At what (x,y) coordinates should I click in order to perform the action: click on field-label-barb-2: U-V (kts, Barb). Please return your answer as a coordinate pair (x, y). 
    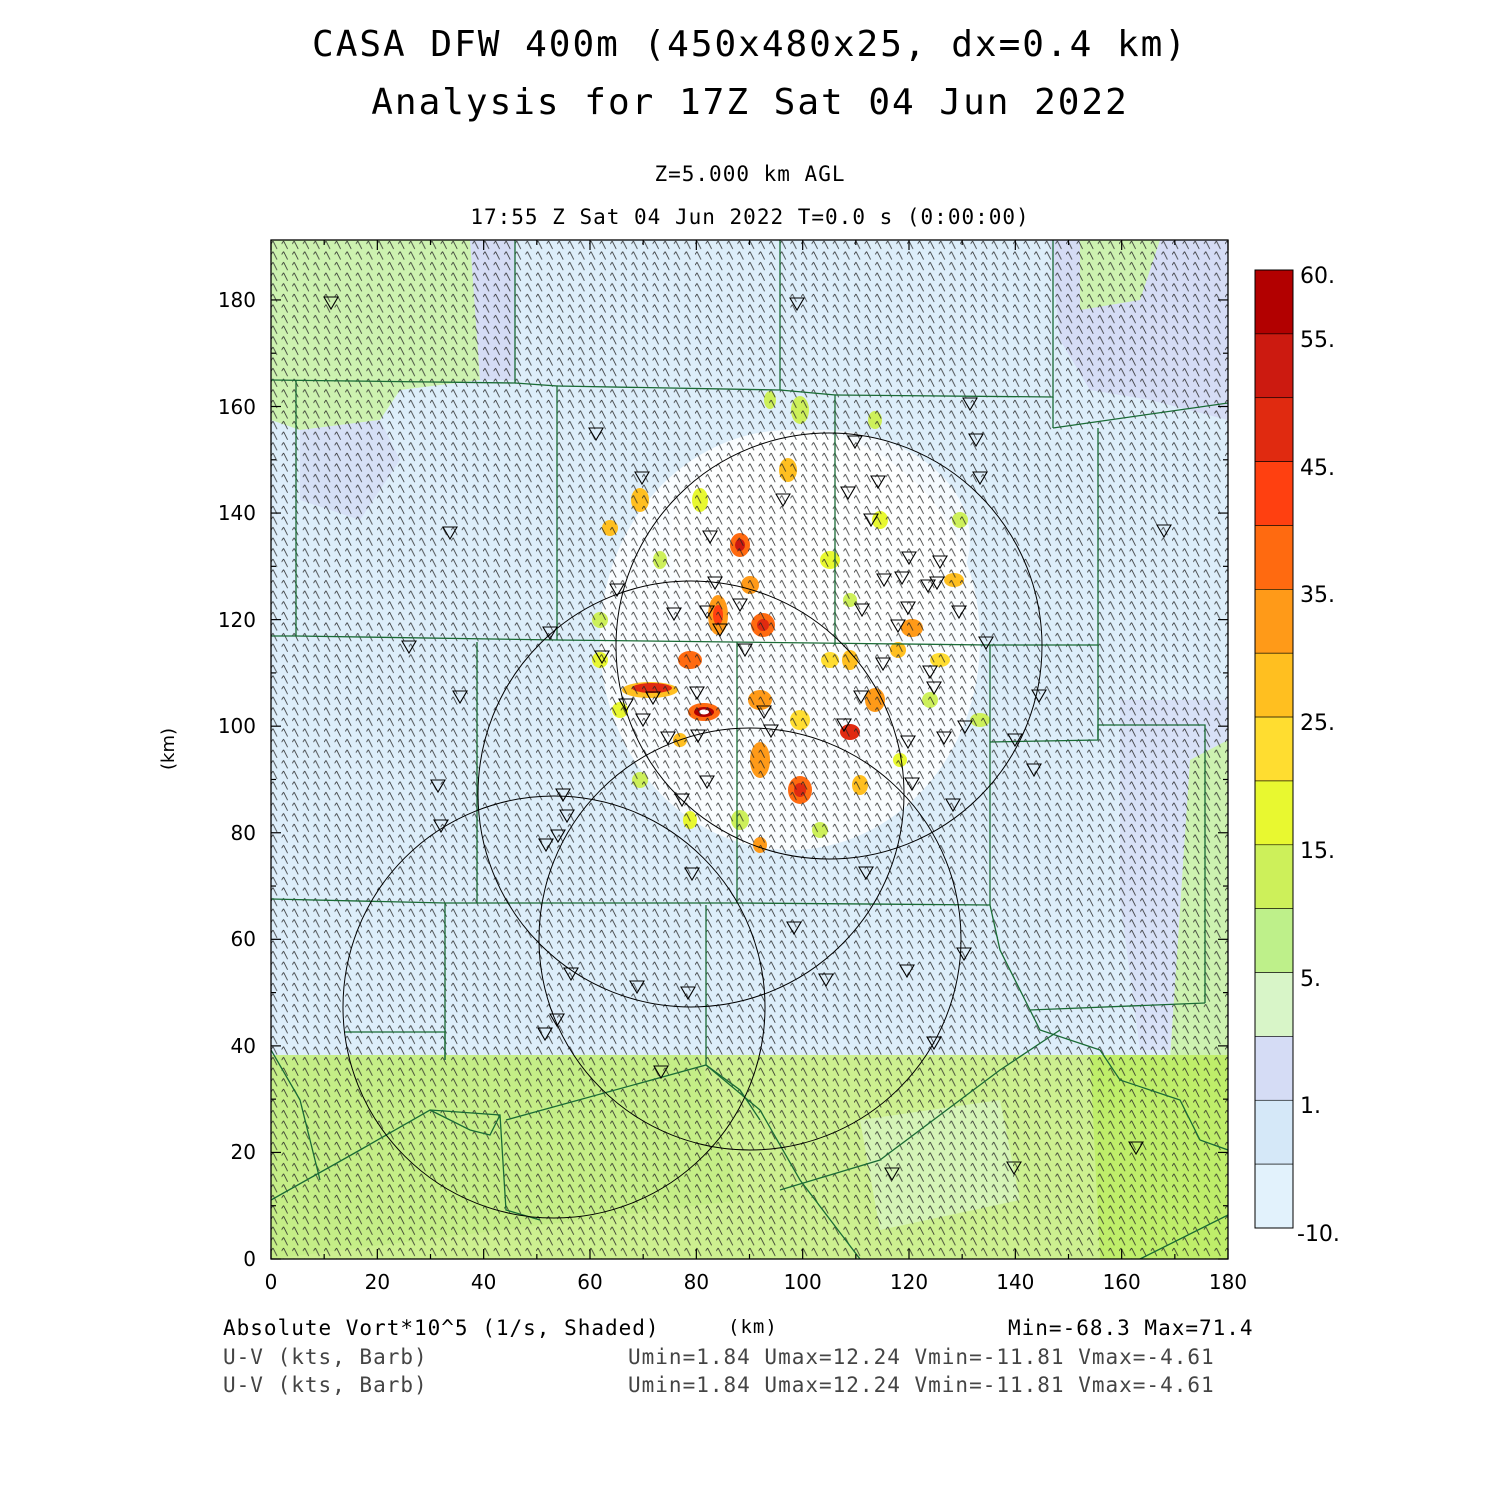
    Looking at the image, I should click on (325, 1385).